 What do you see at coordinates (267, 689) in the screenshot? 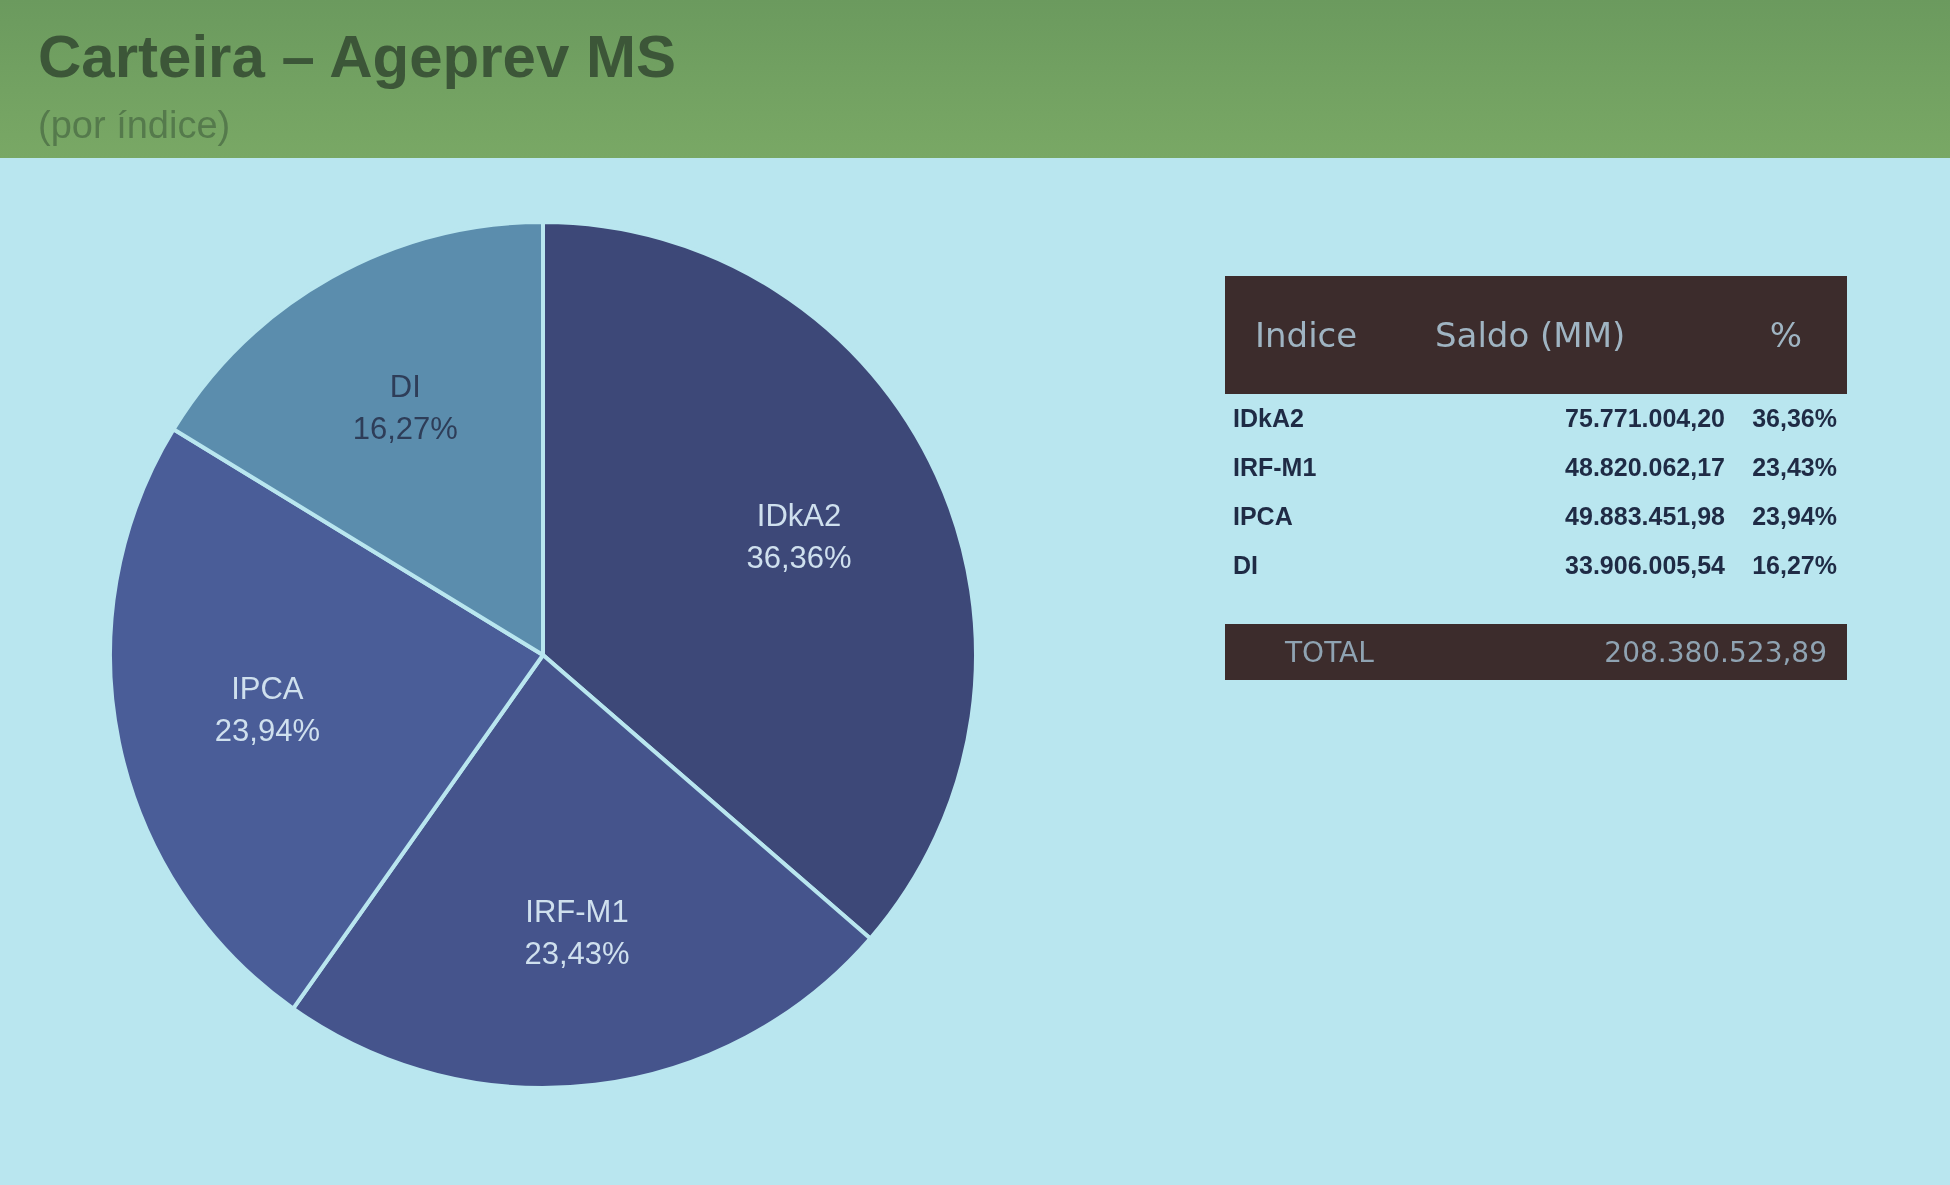
I see `slice-label: IPCA` at bounding box center [267, 689].